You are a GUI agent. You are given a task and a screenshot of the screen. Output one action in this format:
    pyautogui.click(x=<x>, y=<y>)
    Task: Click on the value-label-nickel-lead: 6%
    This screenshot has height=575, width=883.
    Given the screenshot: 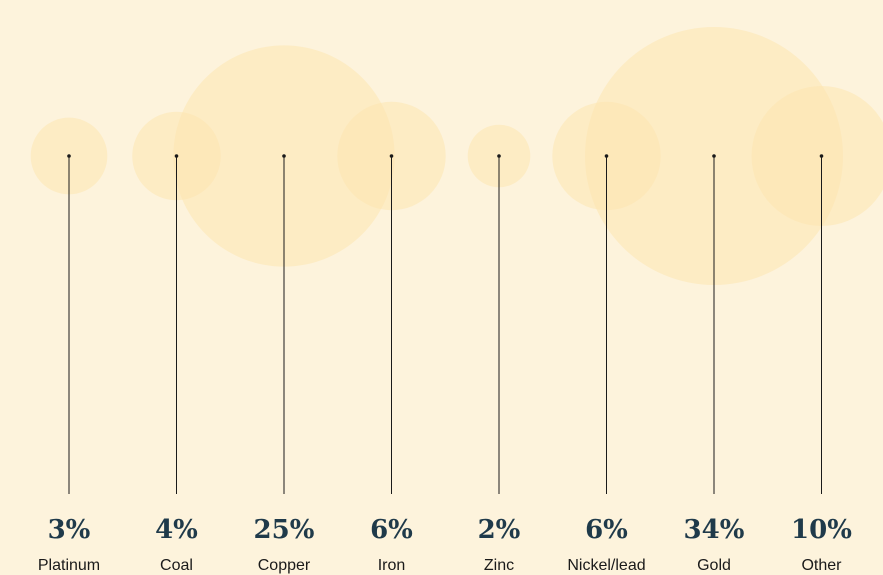 What is the action you would take?
    pyautogui.click(x=606, y=530)
    